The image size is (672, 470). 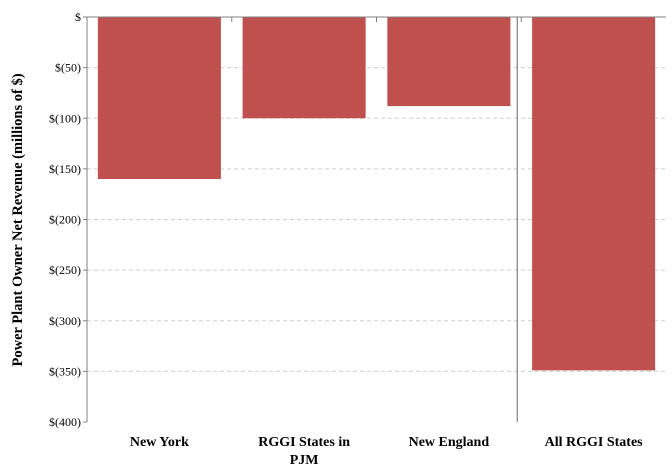 I want to click on category-label: New England, so click(x=449, y=442).